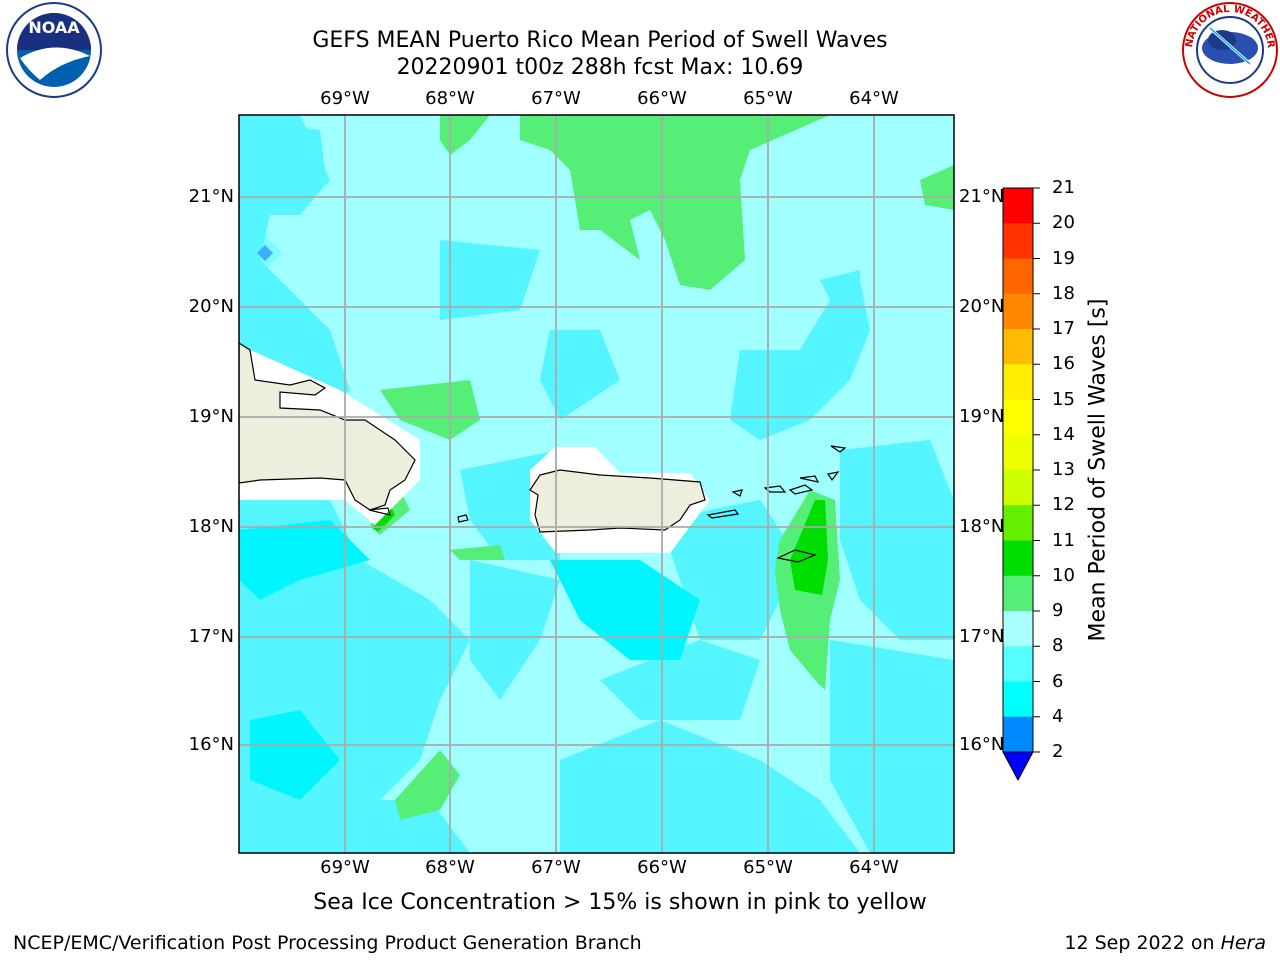 The height and width of the screenshot is (960, 1280). Describe the element at coordinates (982, 416) in the screenshot. I see `lat-label-right: 19°N` at that location.